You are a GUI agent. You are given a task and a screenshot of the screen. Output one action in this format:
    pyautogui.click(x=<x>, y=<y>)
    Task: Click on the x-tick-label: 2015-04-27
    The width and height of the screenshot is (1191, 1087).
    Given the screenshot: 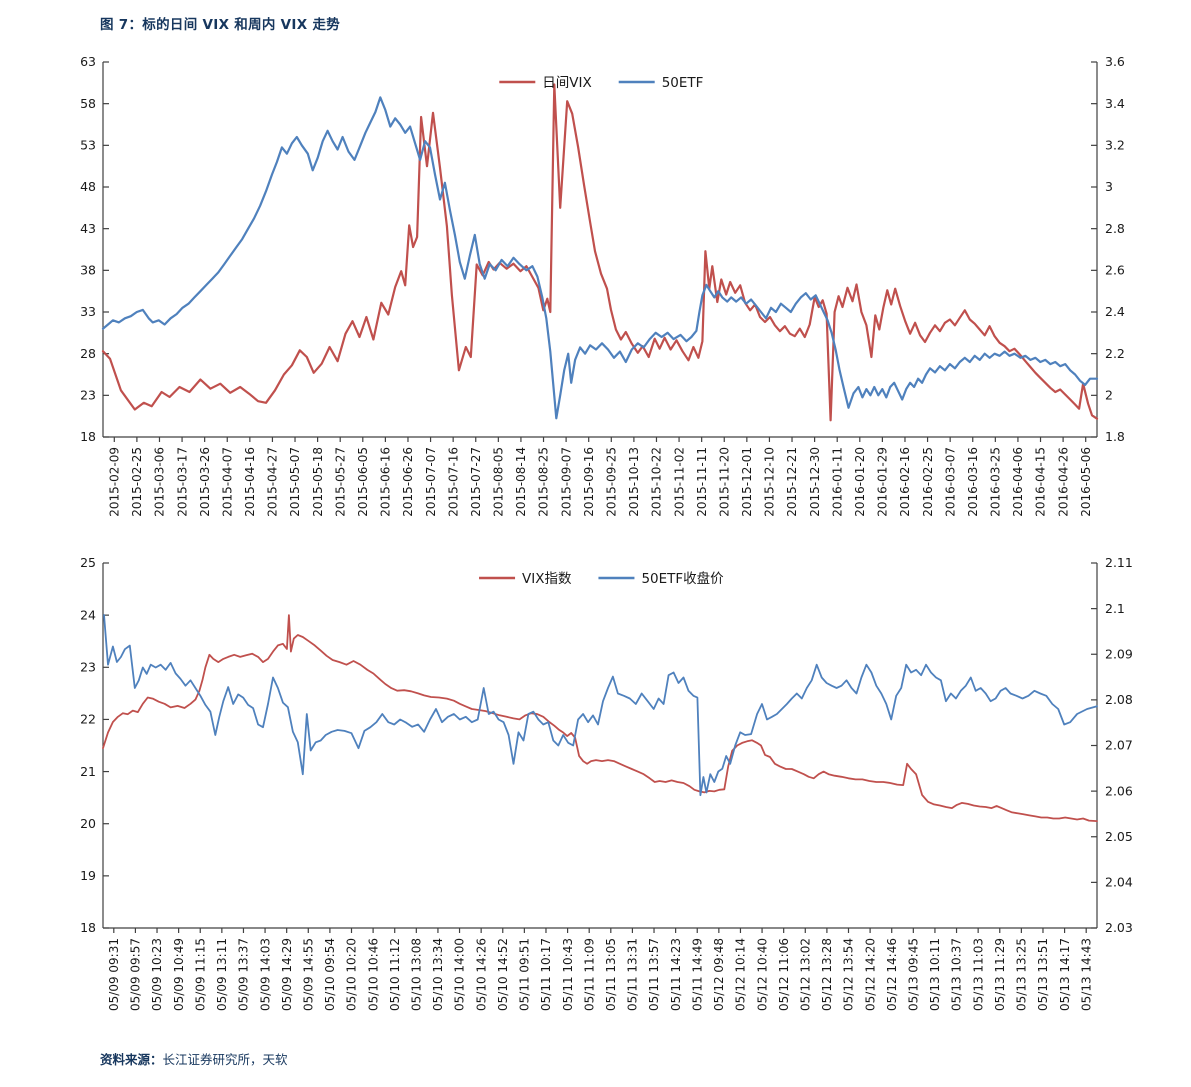 What is the action you would take?
    pyautogui.click(x=273, y=482)
    